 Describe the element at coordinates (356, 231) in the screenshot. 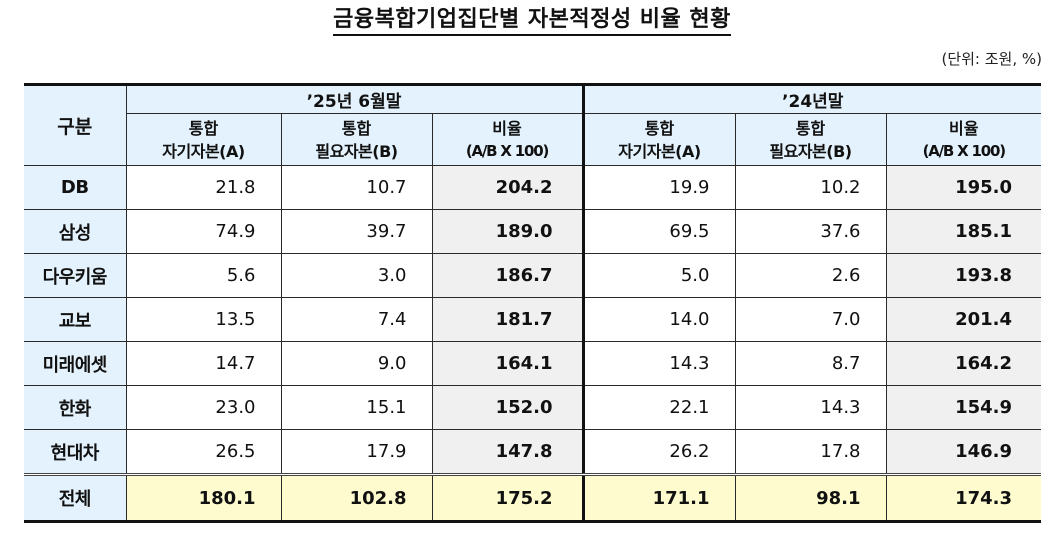

I see `cell-2025-required-capital: 39.7` at that location.